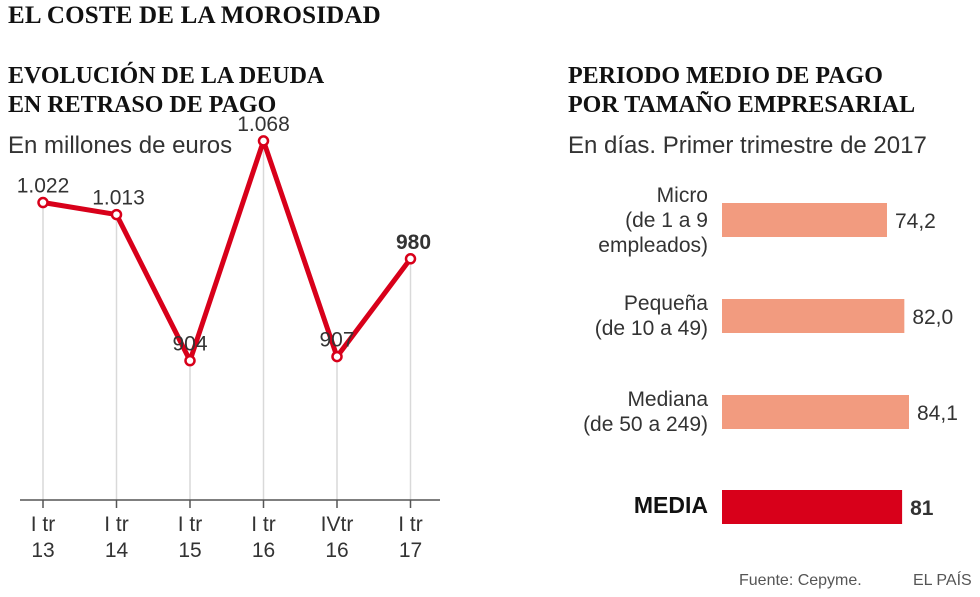  What do you see at coordinates (665, 303) in the screenshot?
I see `bar-category-name: Pequeña` at bounding box center [665, 303].